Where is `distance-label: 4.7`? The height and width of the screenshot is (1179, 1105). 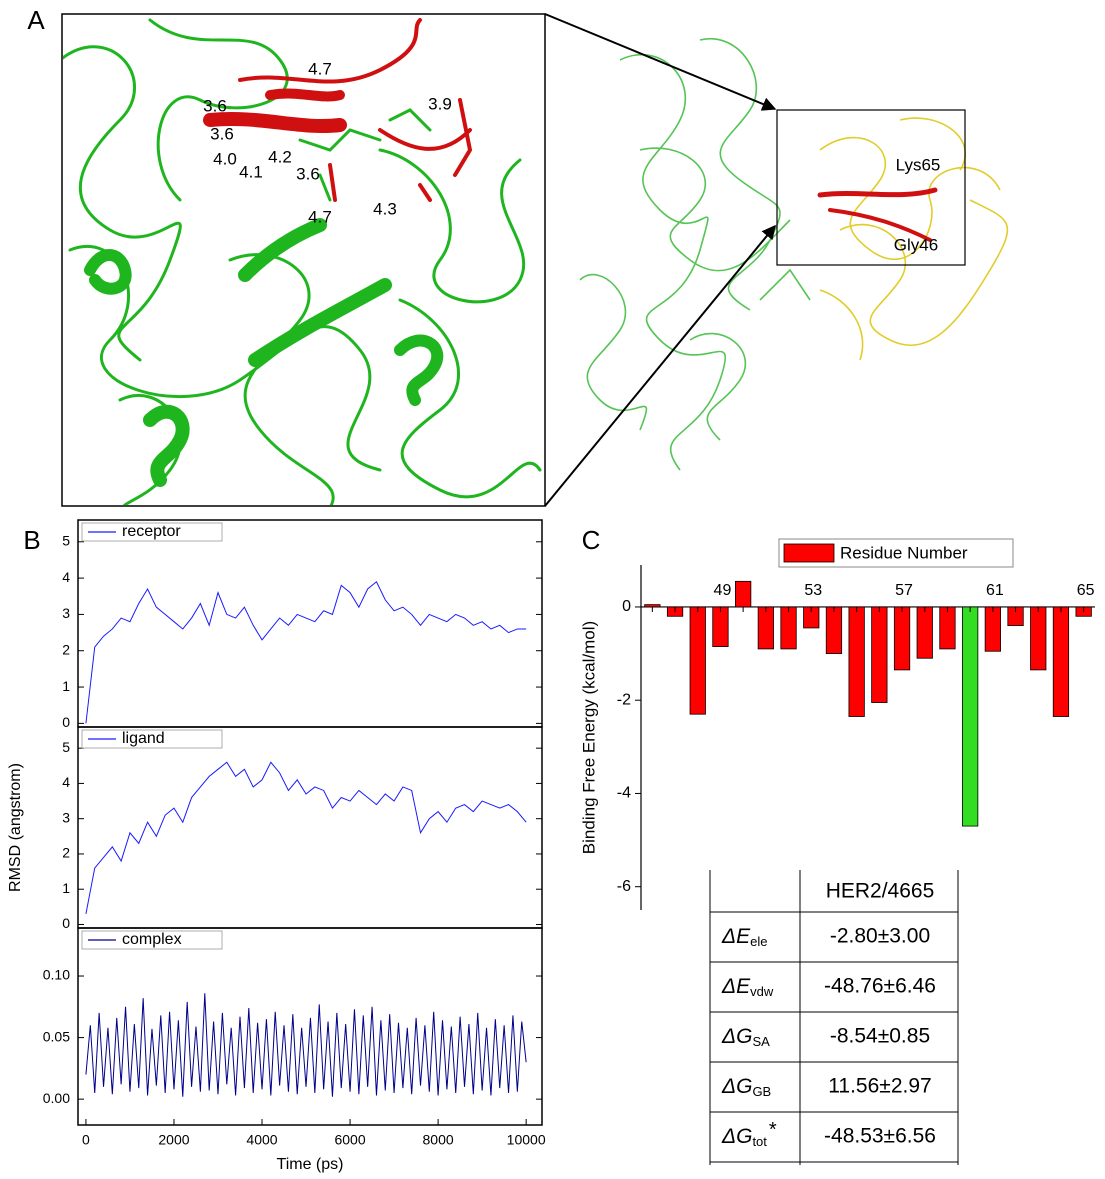 distance-label: 4.7 is located at coordinates (320, 216).